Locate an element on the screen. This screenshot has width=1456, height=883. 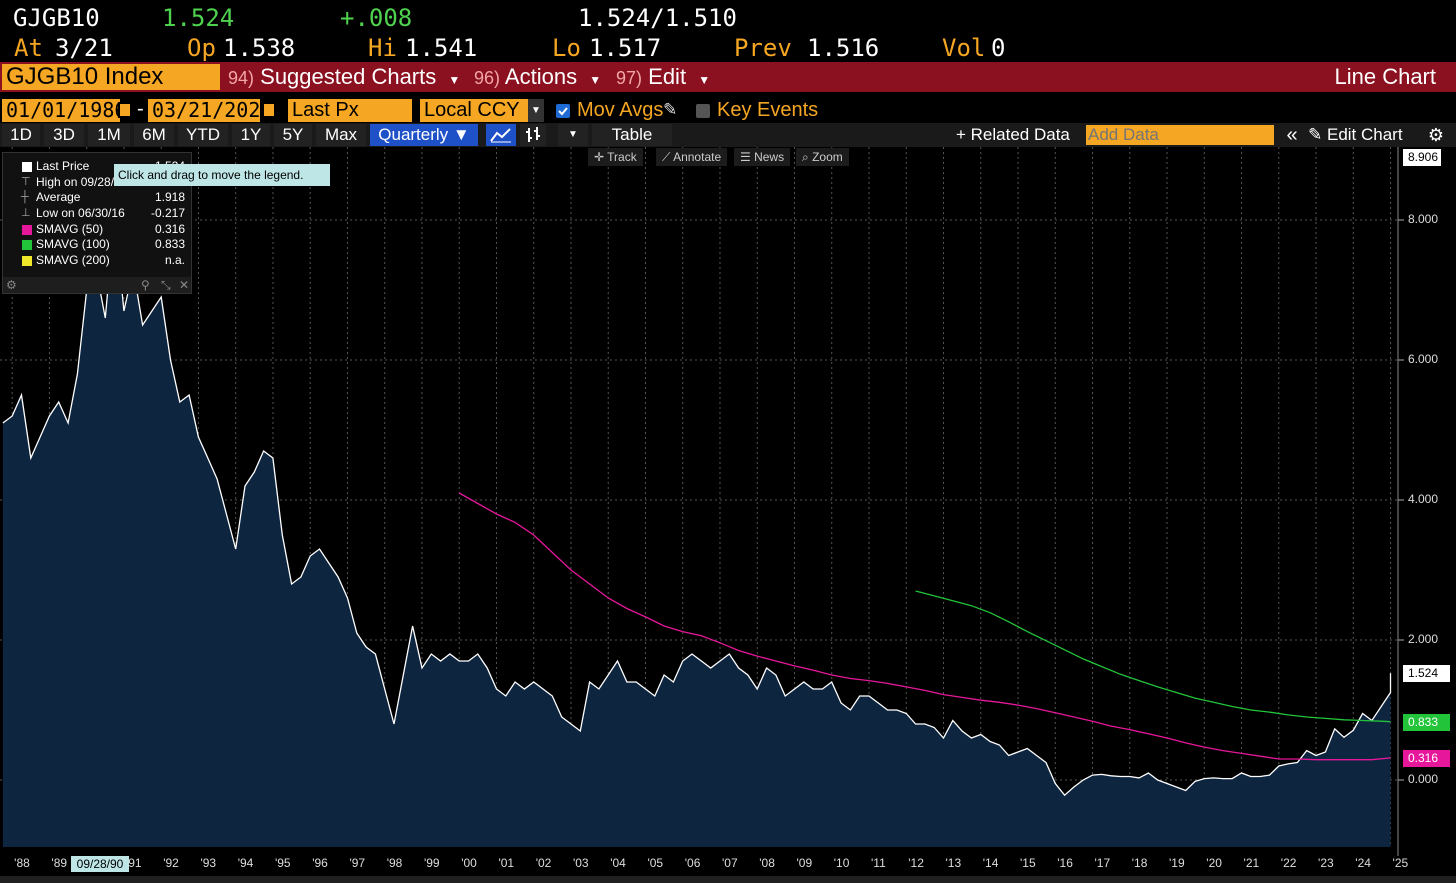
open-label: Op is located at coordinates (201, 48).